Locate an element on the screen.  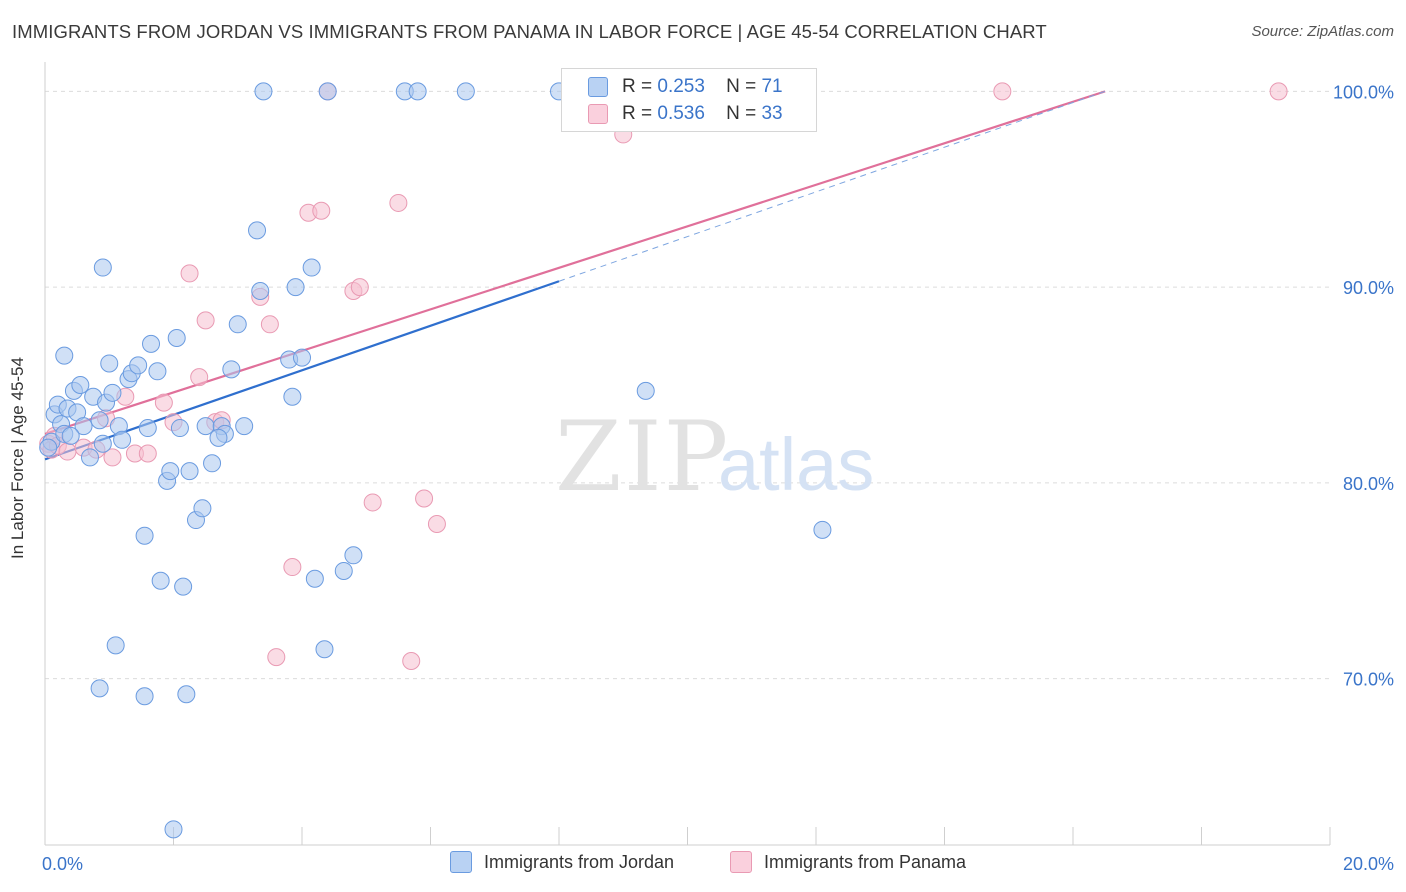
y-tick-label: 100.0% is located at coordinates (1363, 92).